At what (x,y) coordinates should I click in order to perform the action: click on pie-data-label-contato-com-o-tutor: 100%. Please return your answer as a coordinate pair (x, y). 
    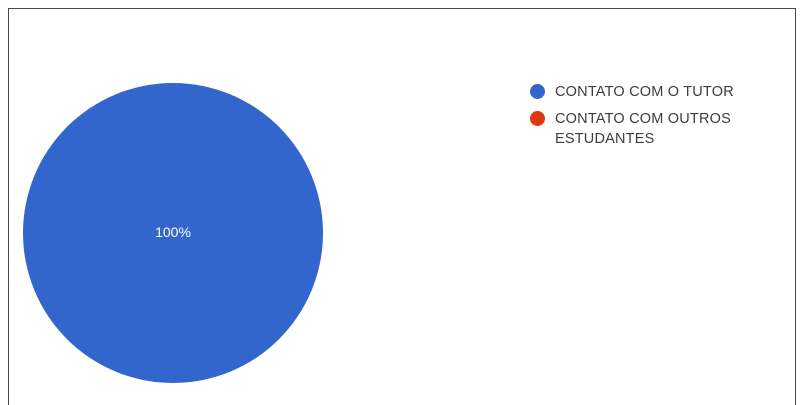
    Looking at the image, I should click on (173, 232).